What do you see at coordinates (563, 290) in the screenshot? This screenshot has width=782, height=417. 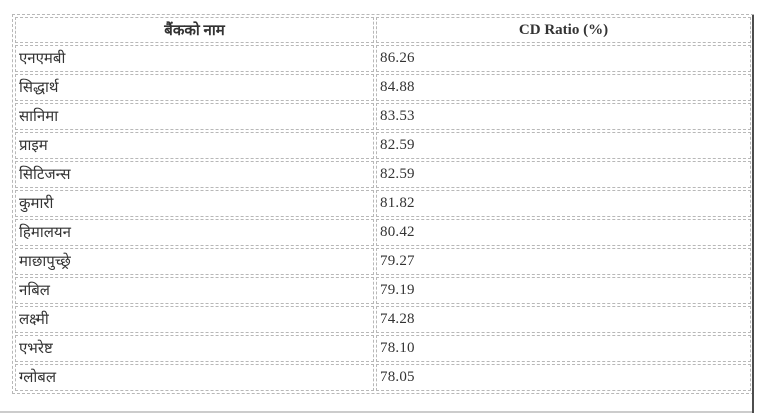 I see `cd-ratio-cell: 79.19` at bounding box center [563, 290].